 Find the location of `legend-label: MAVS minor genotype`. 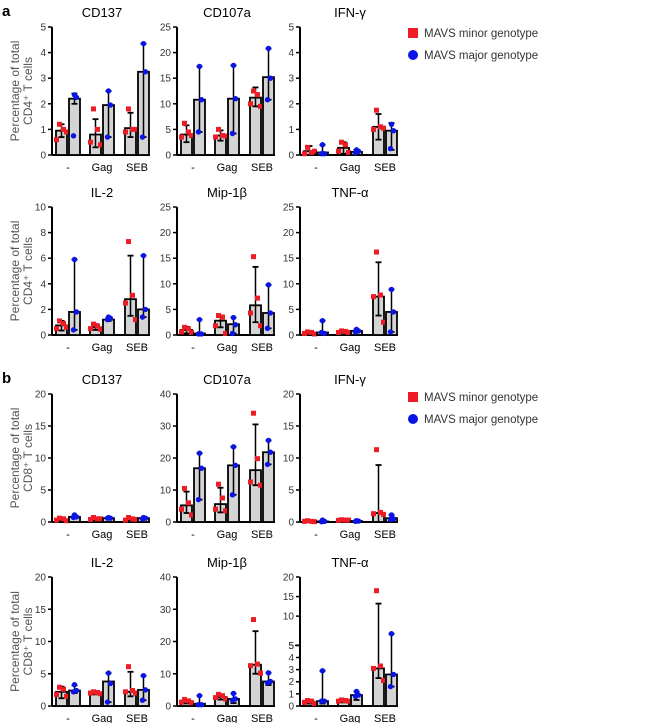

legend-label: MAVS minor genotype is located at coordinates (481, 398).